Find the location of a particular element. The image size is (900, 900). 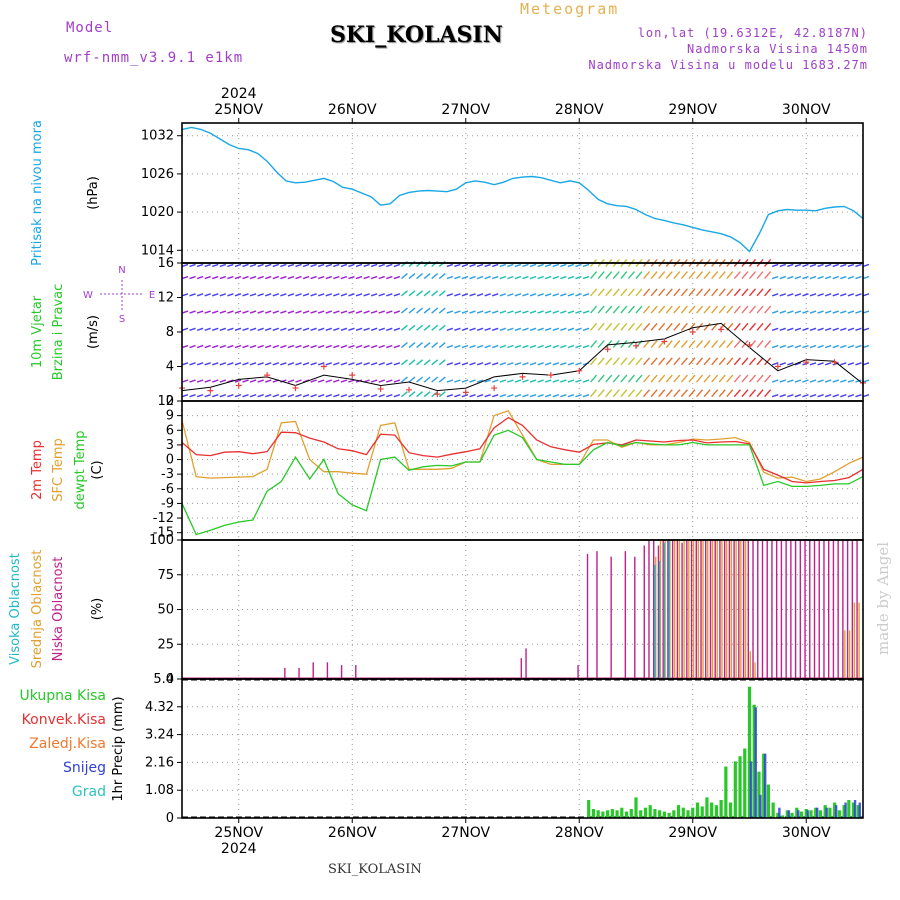

y-tick-label: 8 is located at coordinates (170, 332).